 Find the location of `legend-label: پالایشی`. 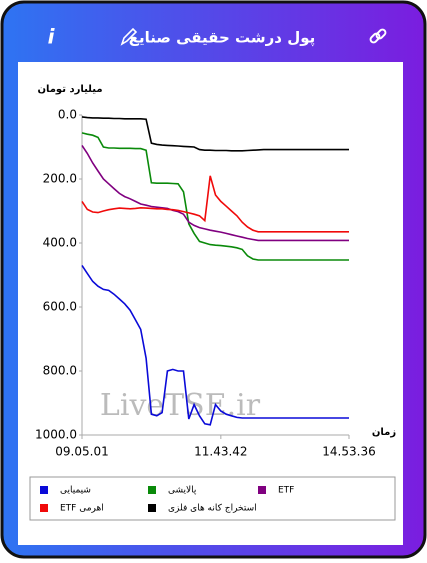

legend-label: پالایشی is located at coordinates (182, 491).